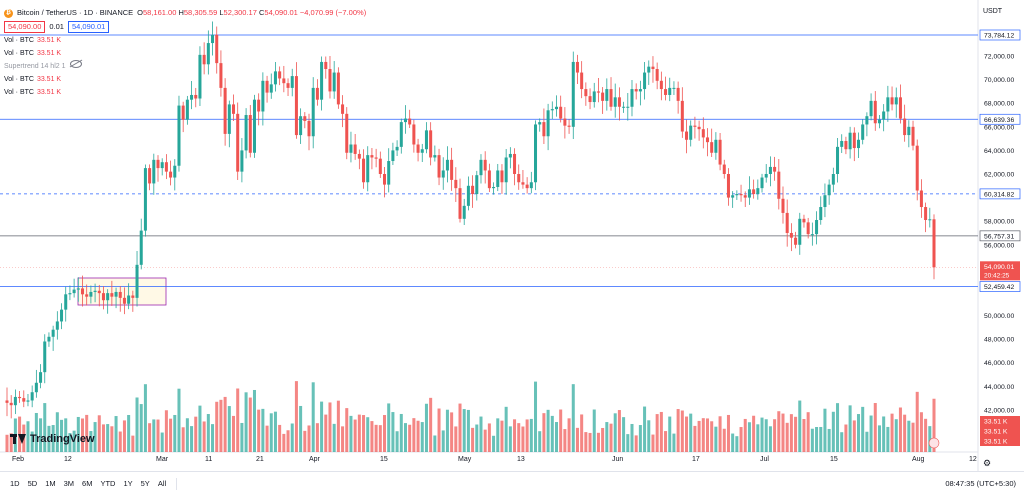 The height and width of the screenshot is (495, 1024). What do you see at coordinates (980, 483) in the screenshot?
I see `clock-timezone: 08:47:35 (UTC+5:30)` at bounding box center [980, 483].